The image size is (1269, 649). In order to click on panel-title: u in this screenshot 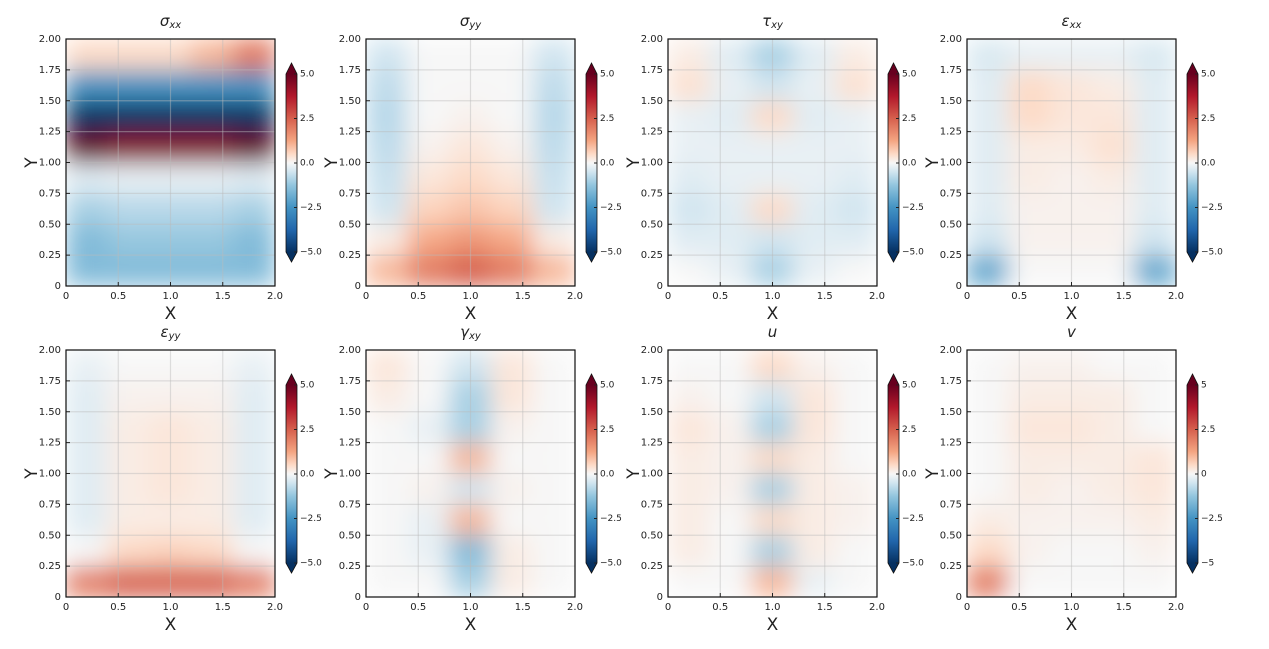, I will do `click(773, 332)`.